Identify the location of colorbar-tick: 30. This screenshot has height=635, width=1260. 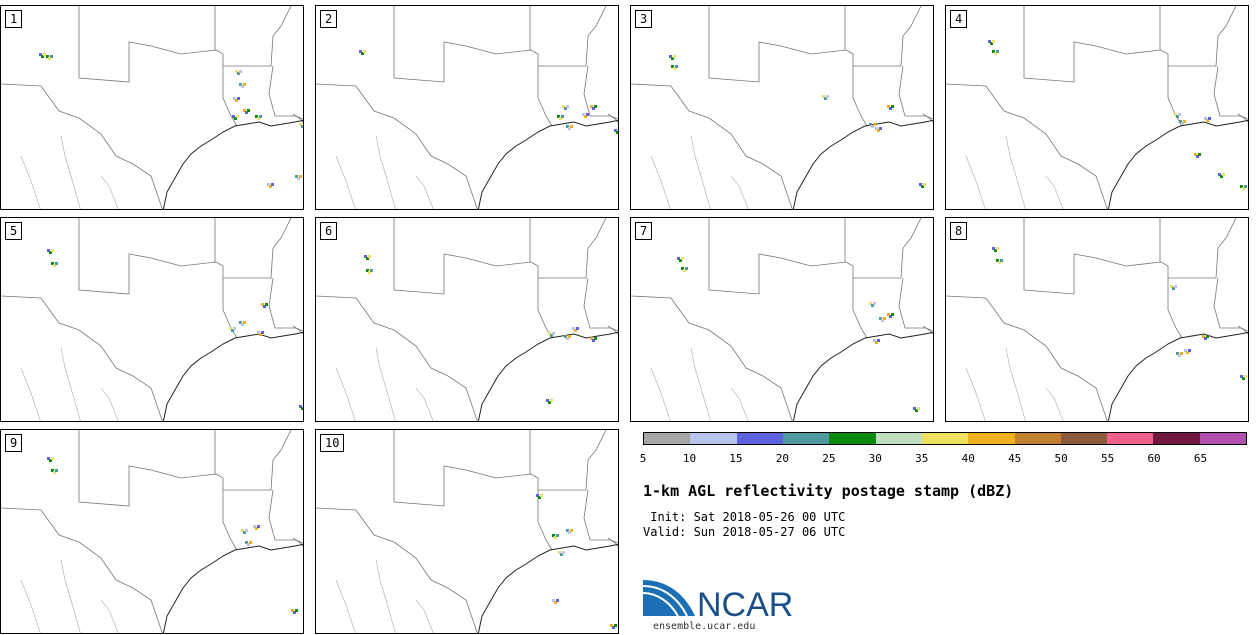
(875, 458).